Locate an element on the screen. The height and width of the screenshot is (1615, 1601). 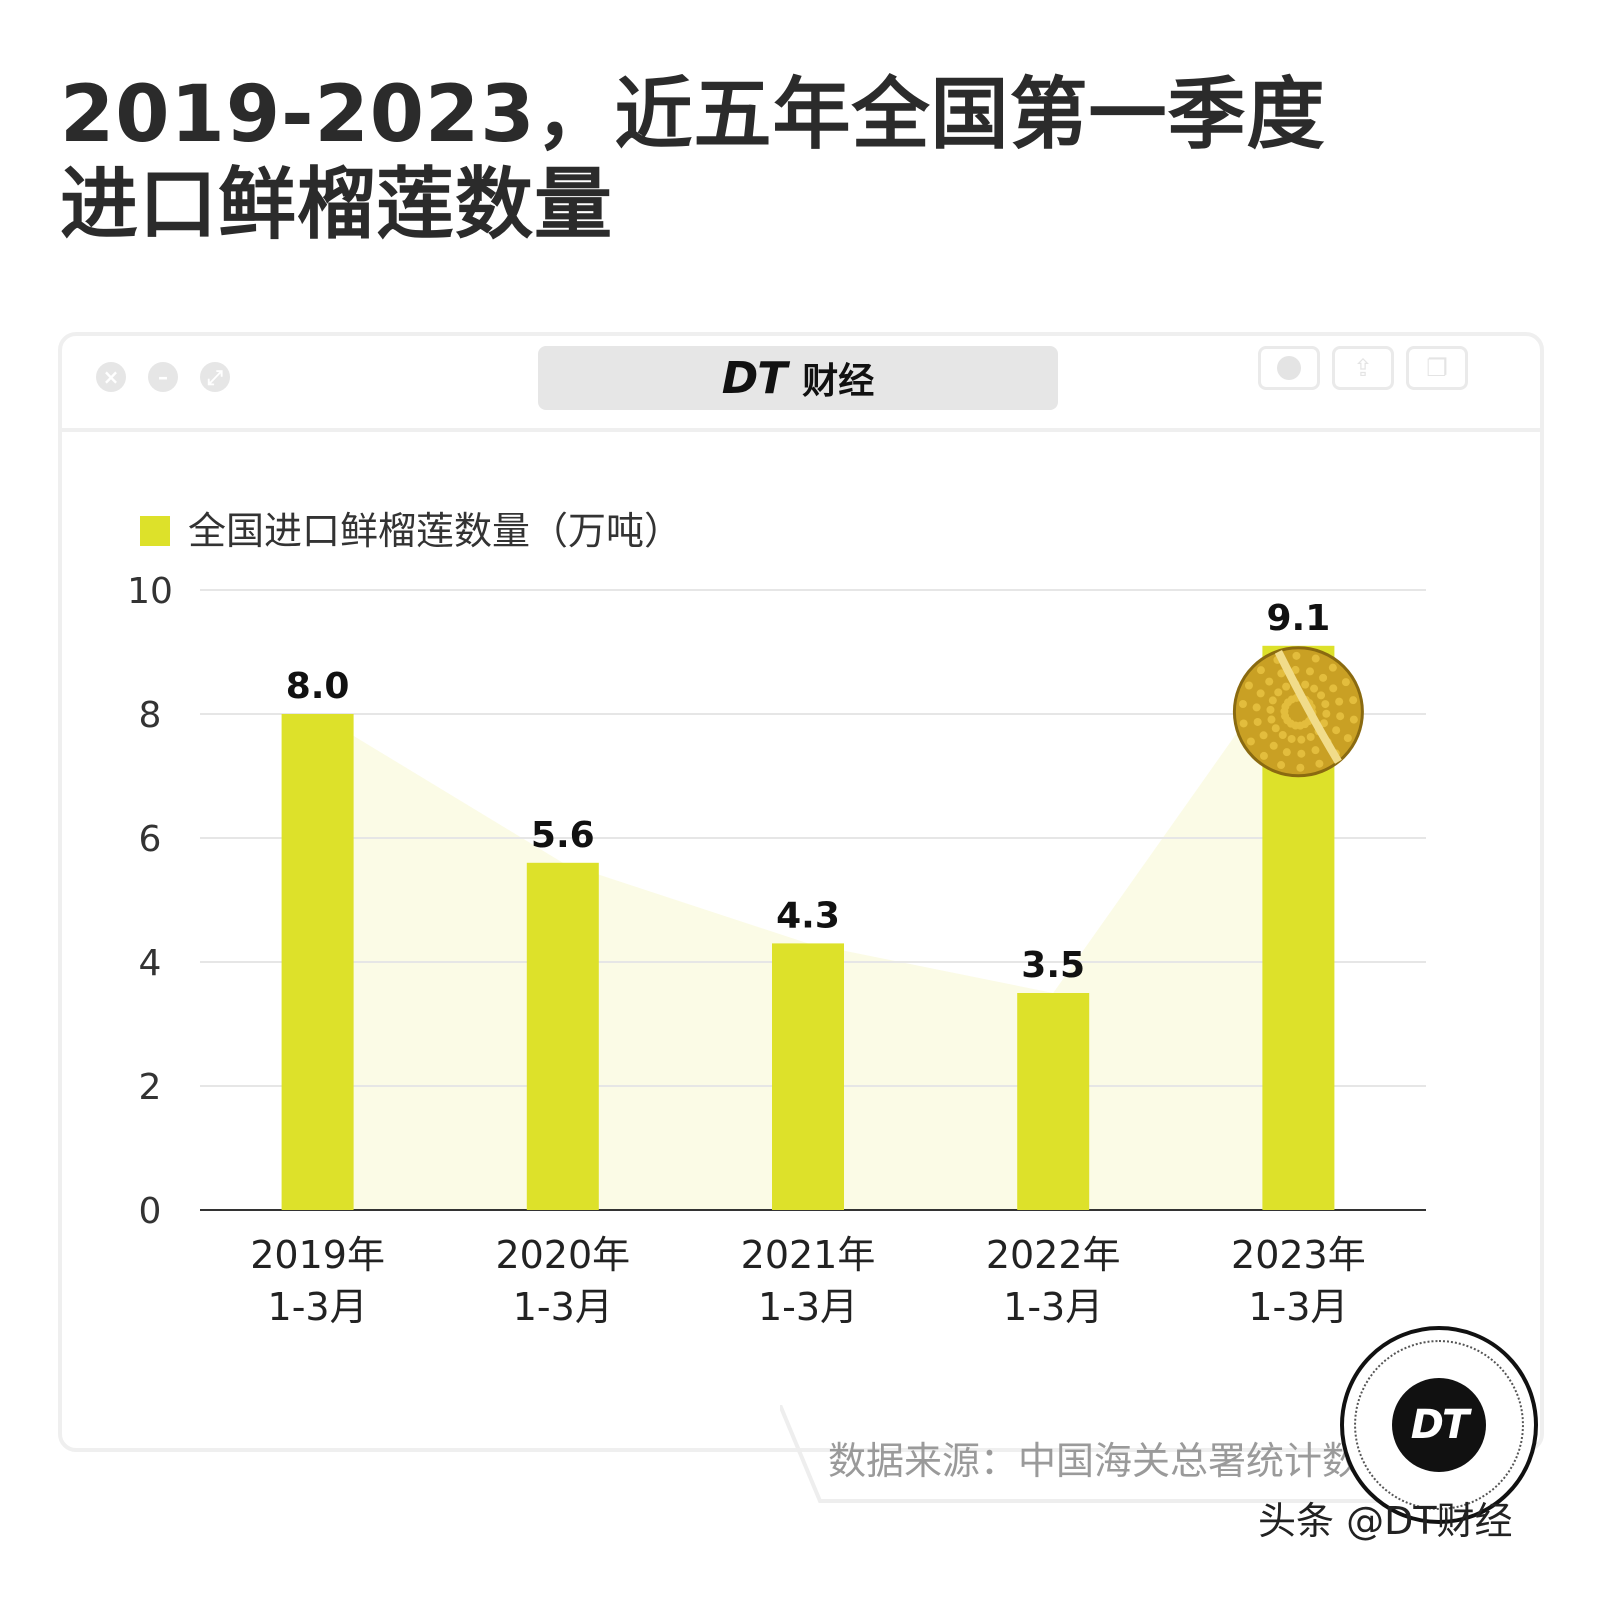
data-label: 9.1 is located at coordinates (1299, 618).